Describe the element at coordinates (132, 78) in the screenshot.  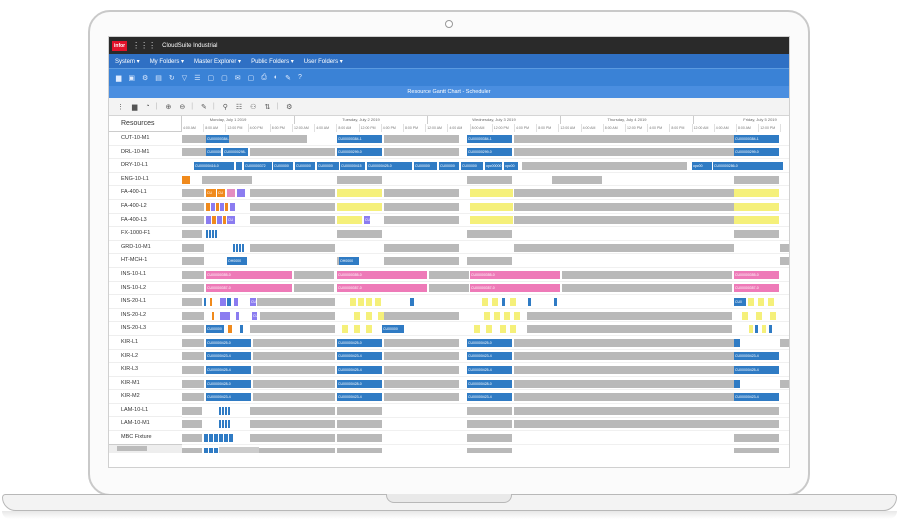
I see `save-icon: ▣` at that location.